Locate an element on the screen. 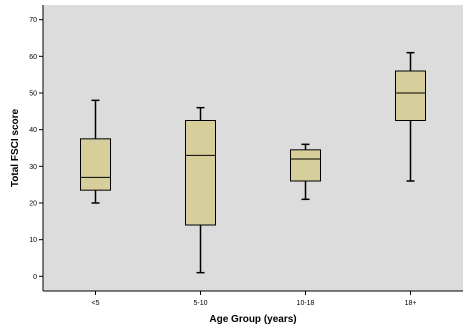 The height and width of the screenshot is (327, 465). x-tick-label: 5-10 is located at coordinates (200, 303).